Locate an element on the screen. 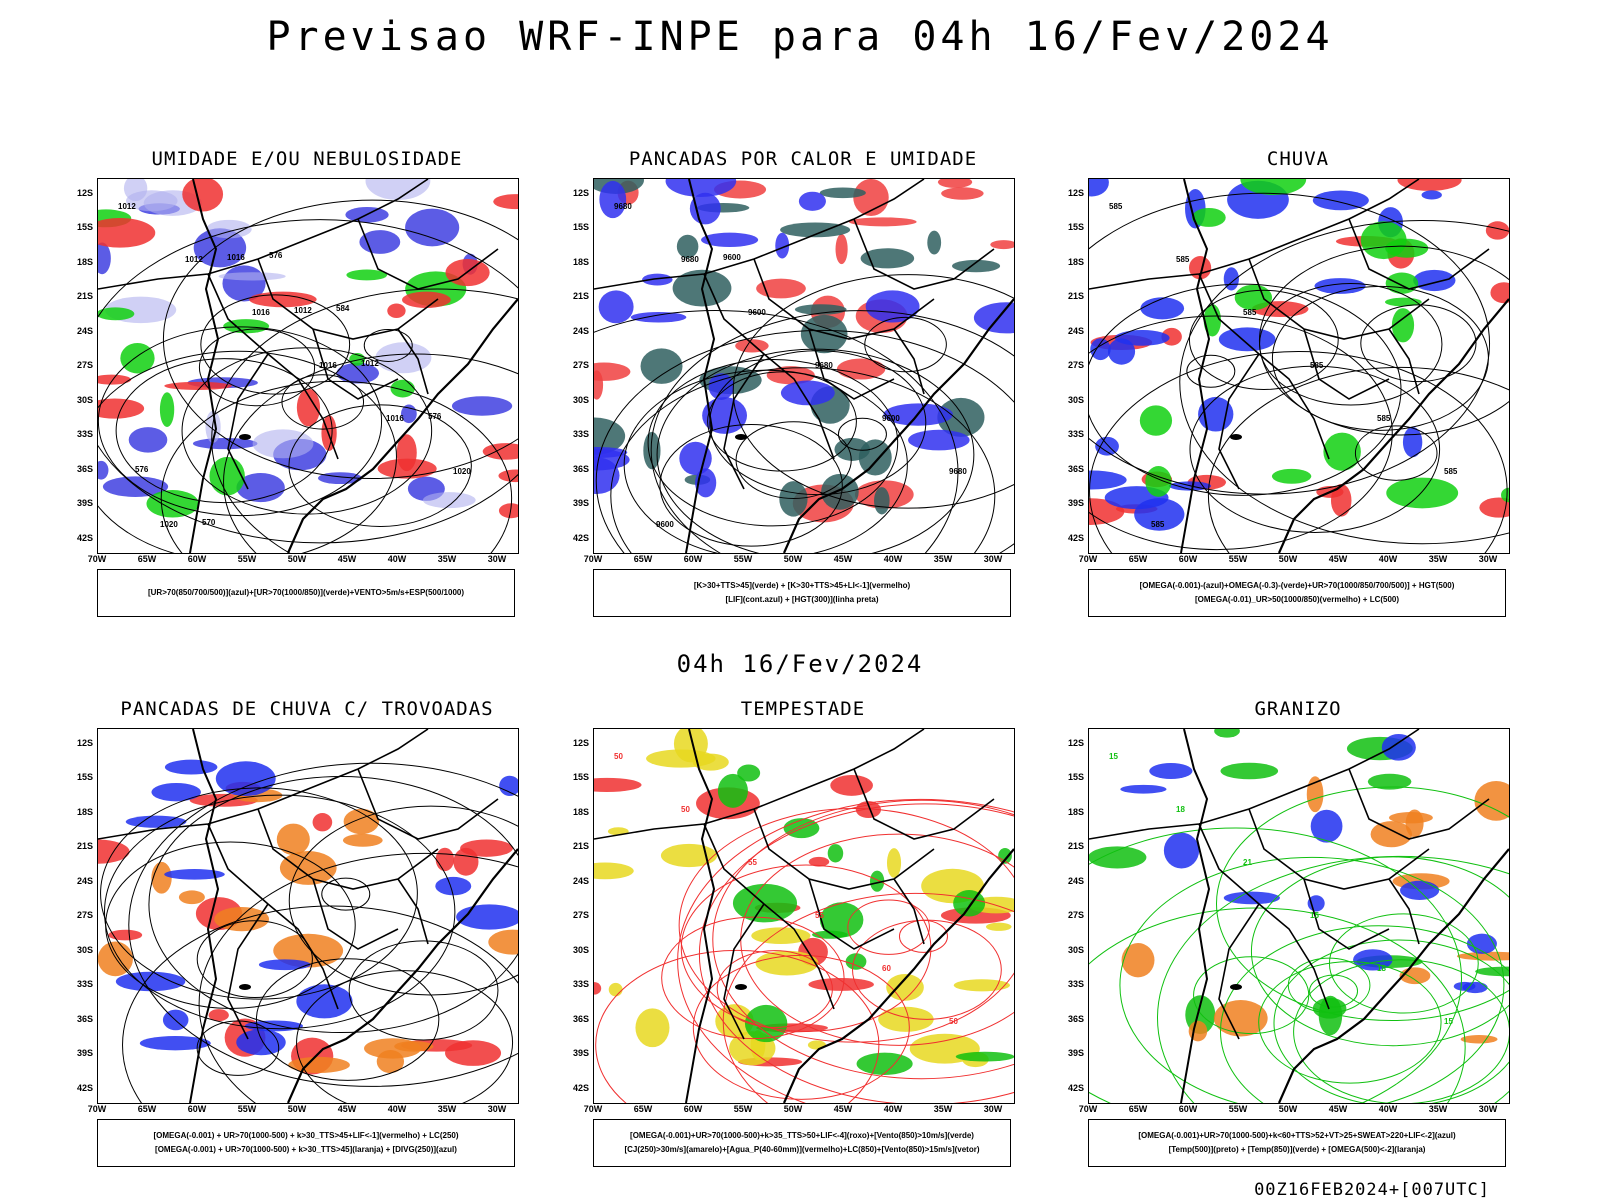 The width and height of the screenshot is (1600, 1200). map-pancadas-de-chuva-c-trovoadas is located at coordinates (308, 916).